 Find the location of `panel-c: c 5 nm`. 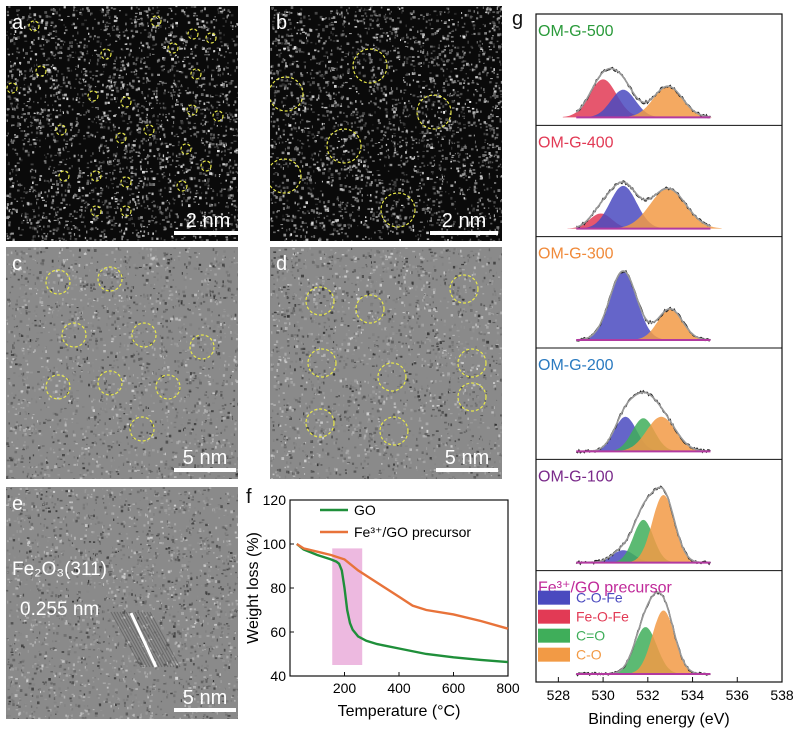

panel-c: c 5 nm is located at coordinates (122, 363).